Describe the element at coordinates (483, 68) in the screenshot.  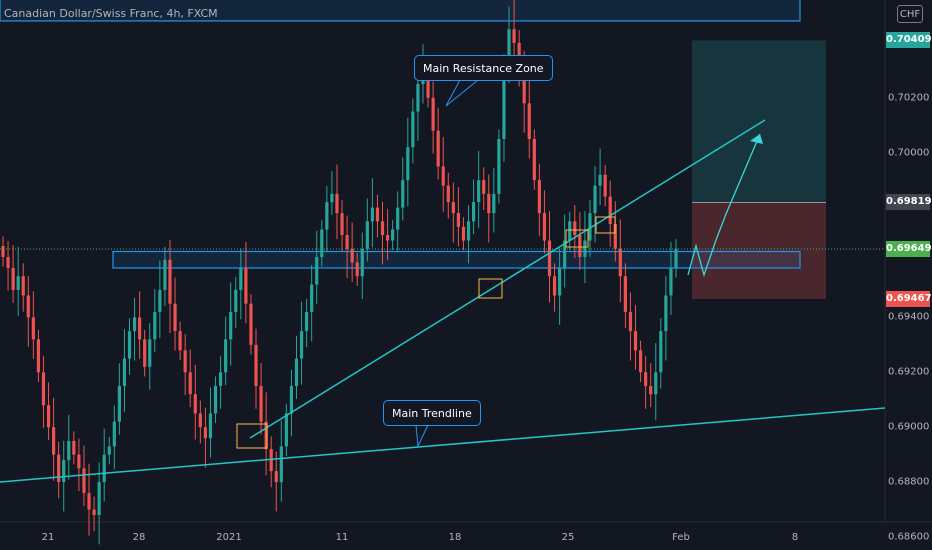
I see `resistance-callout: Main Resistance Zone` at that location.